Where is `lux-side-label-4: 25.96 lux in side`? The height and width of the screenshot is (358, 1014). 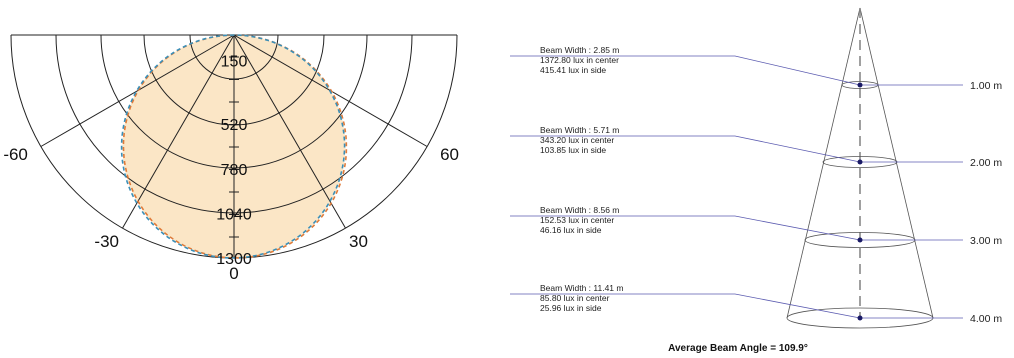
lux-side-label-4: 25.96 lux in side is located at coordinates (571, 308).